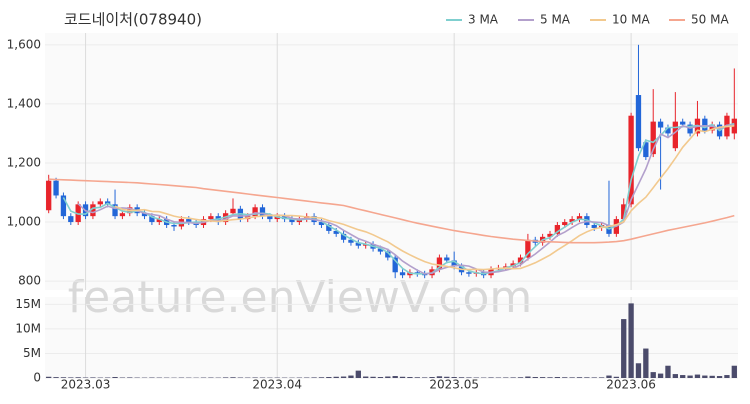 This screenshot has width=750, height=404. Describe the element at coordinates (483, 20) in the screenshot. I see `legend-label: 3 MA` at that location.